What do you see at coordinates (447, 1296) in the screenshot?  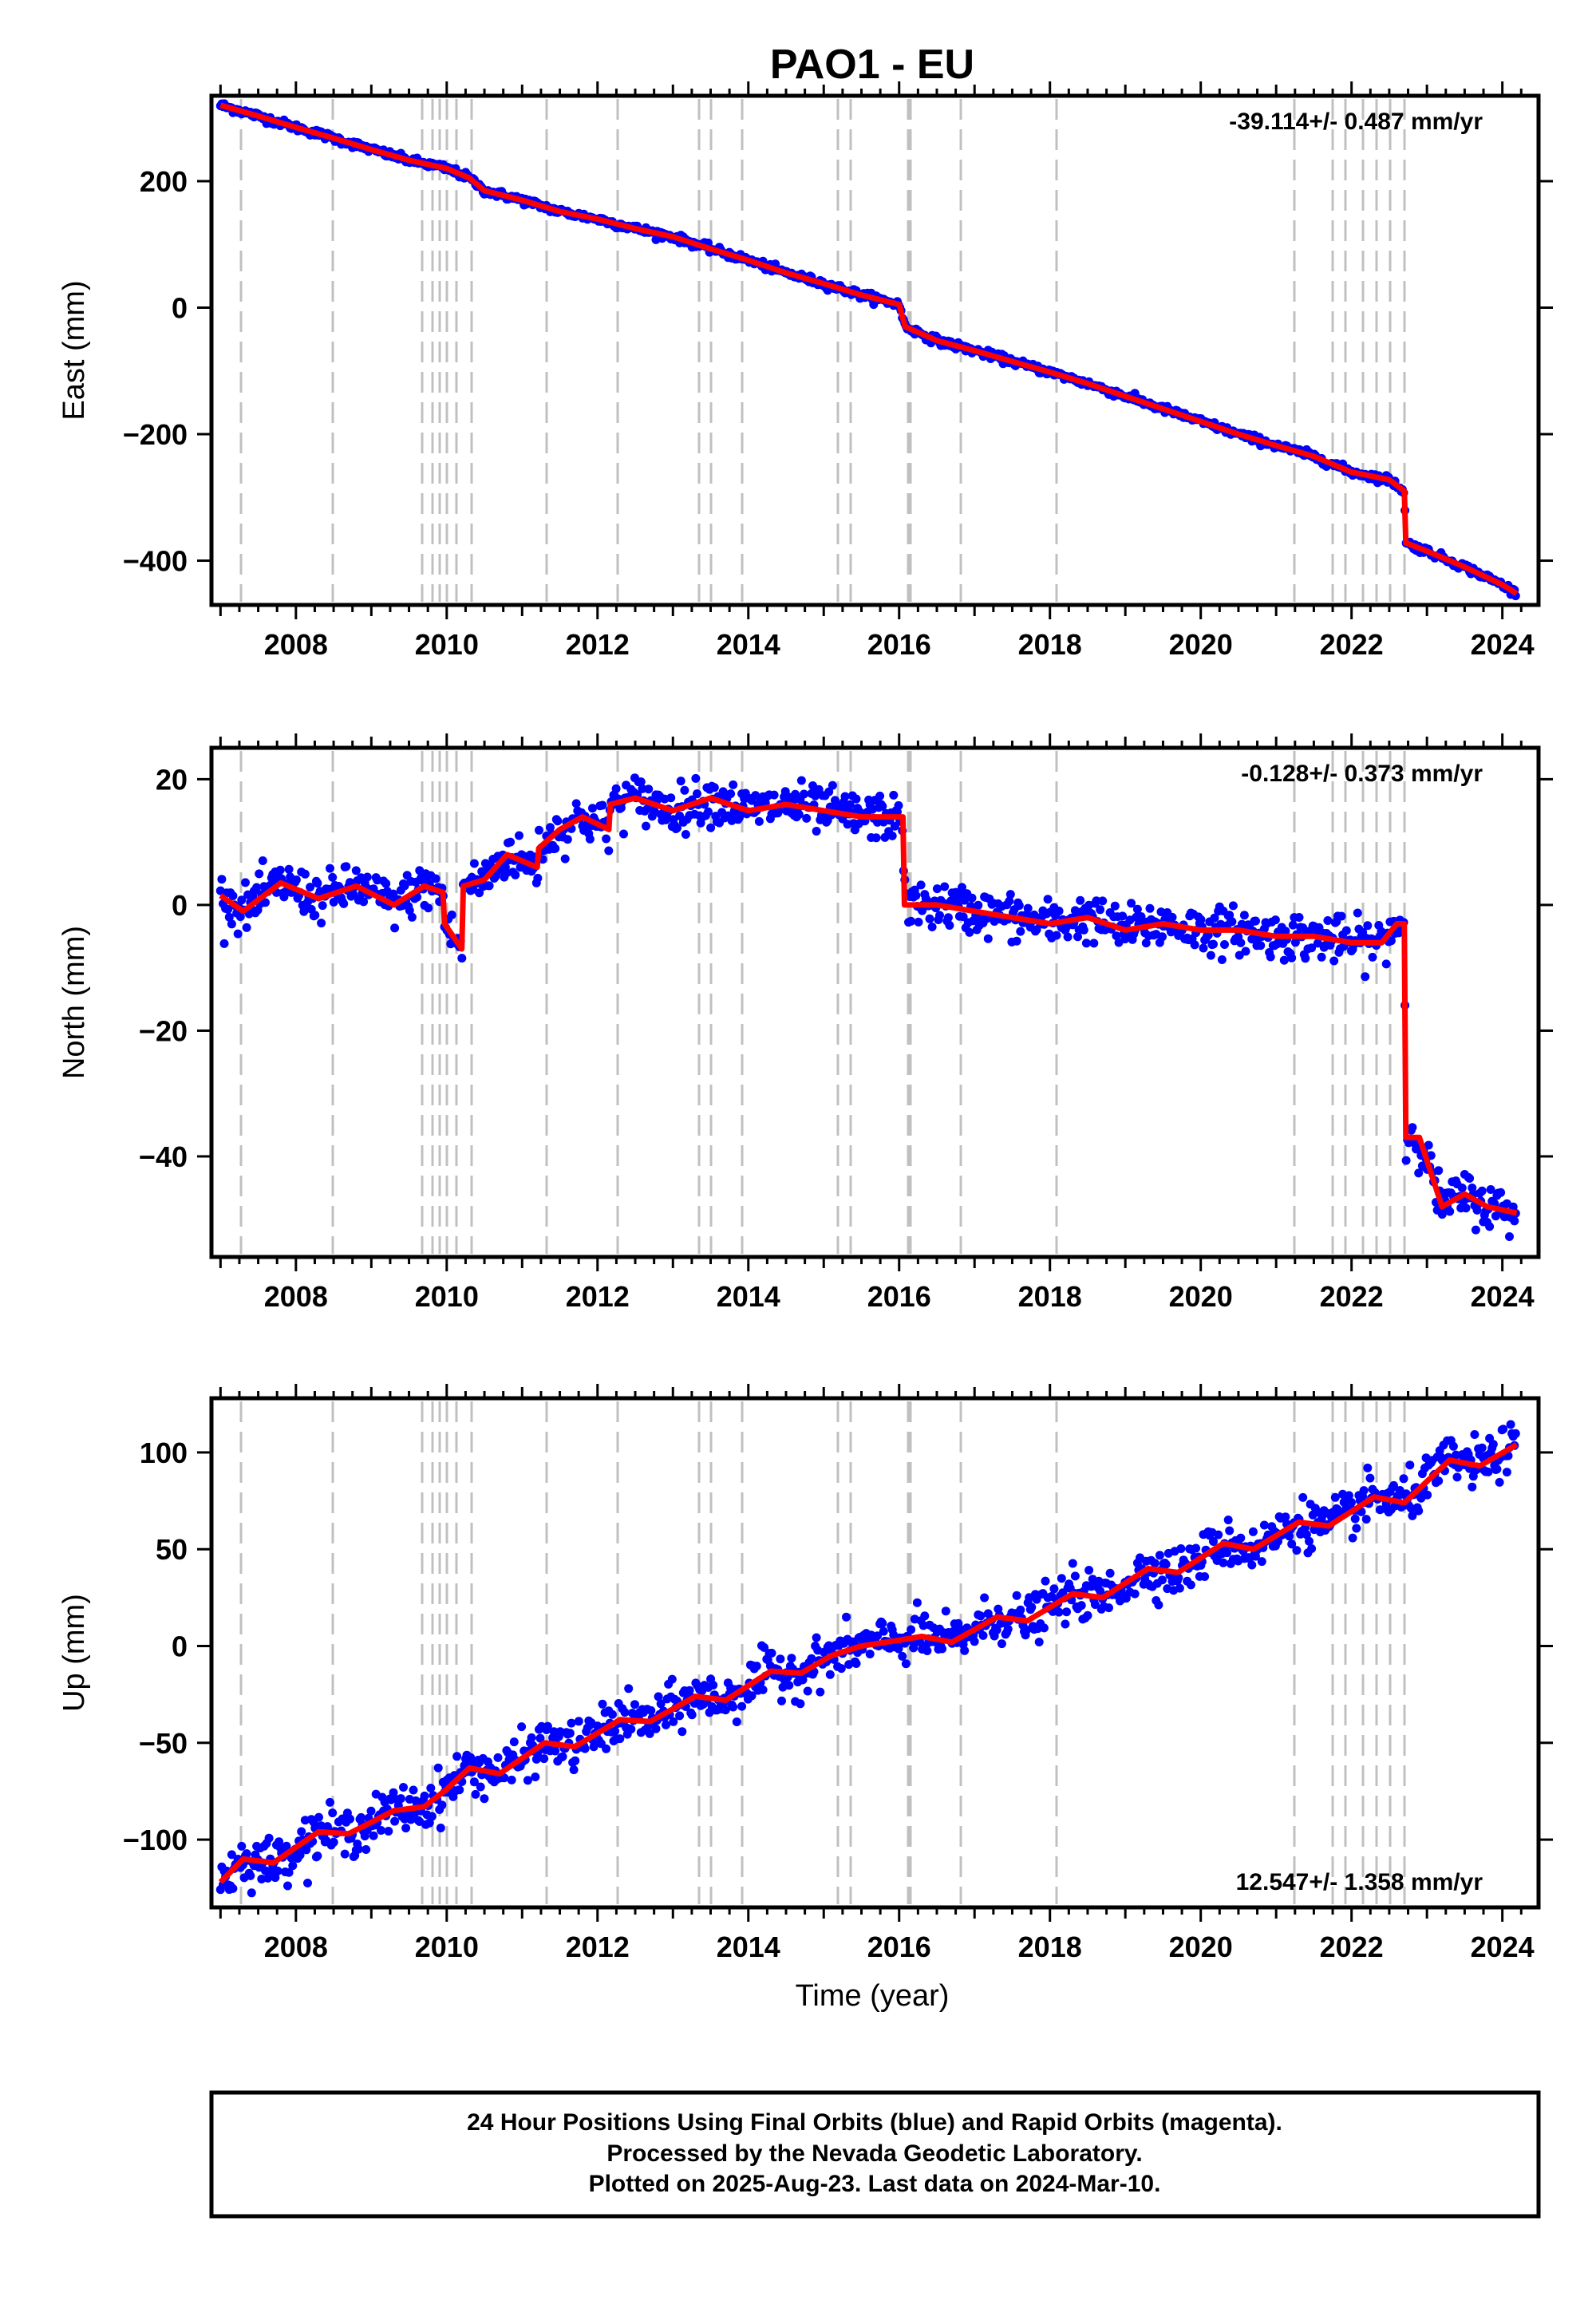 I see `x-tick-label: 2010` at bounding box center [447, 1296].